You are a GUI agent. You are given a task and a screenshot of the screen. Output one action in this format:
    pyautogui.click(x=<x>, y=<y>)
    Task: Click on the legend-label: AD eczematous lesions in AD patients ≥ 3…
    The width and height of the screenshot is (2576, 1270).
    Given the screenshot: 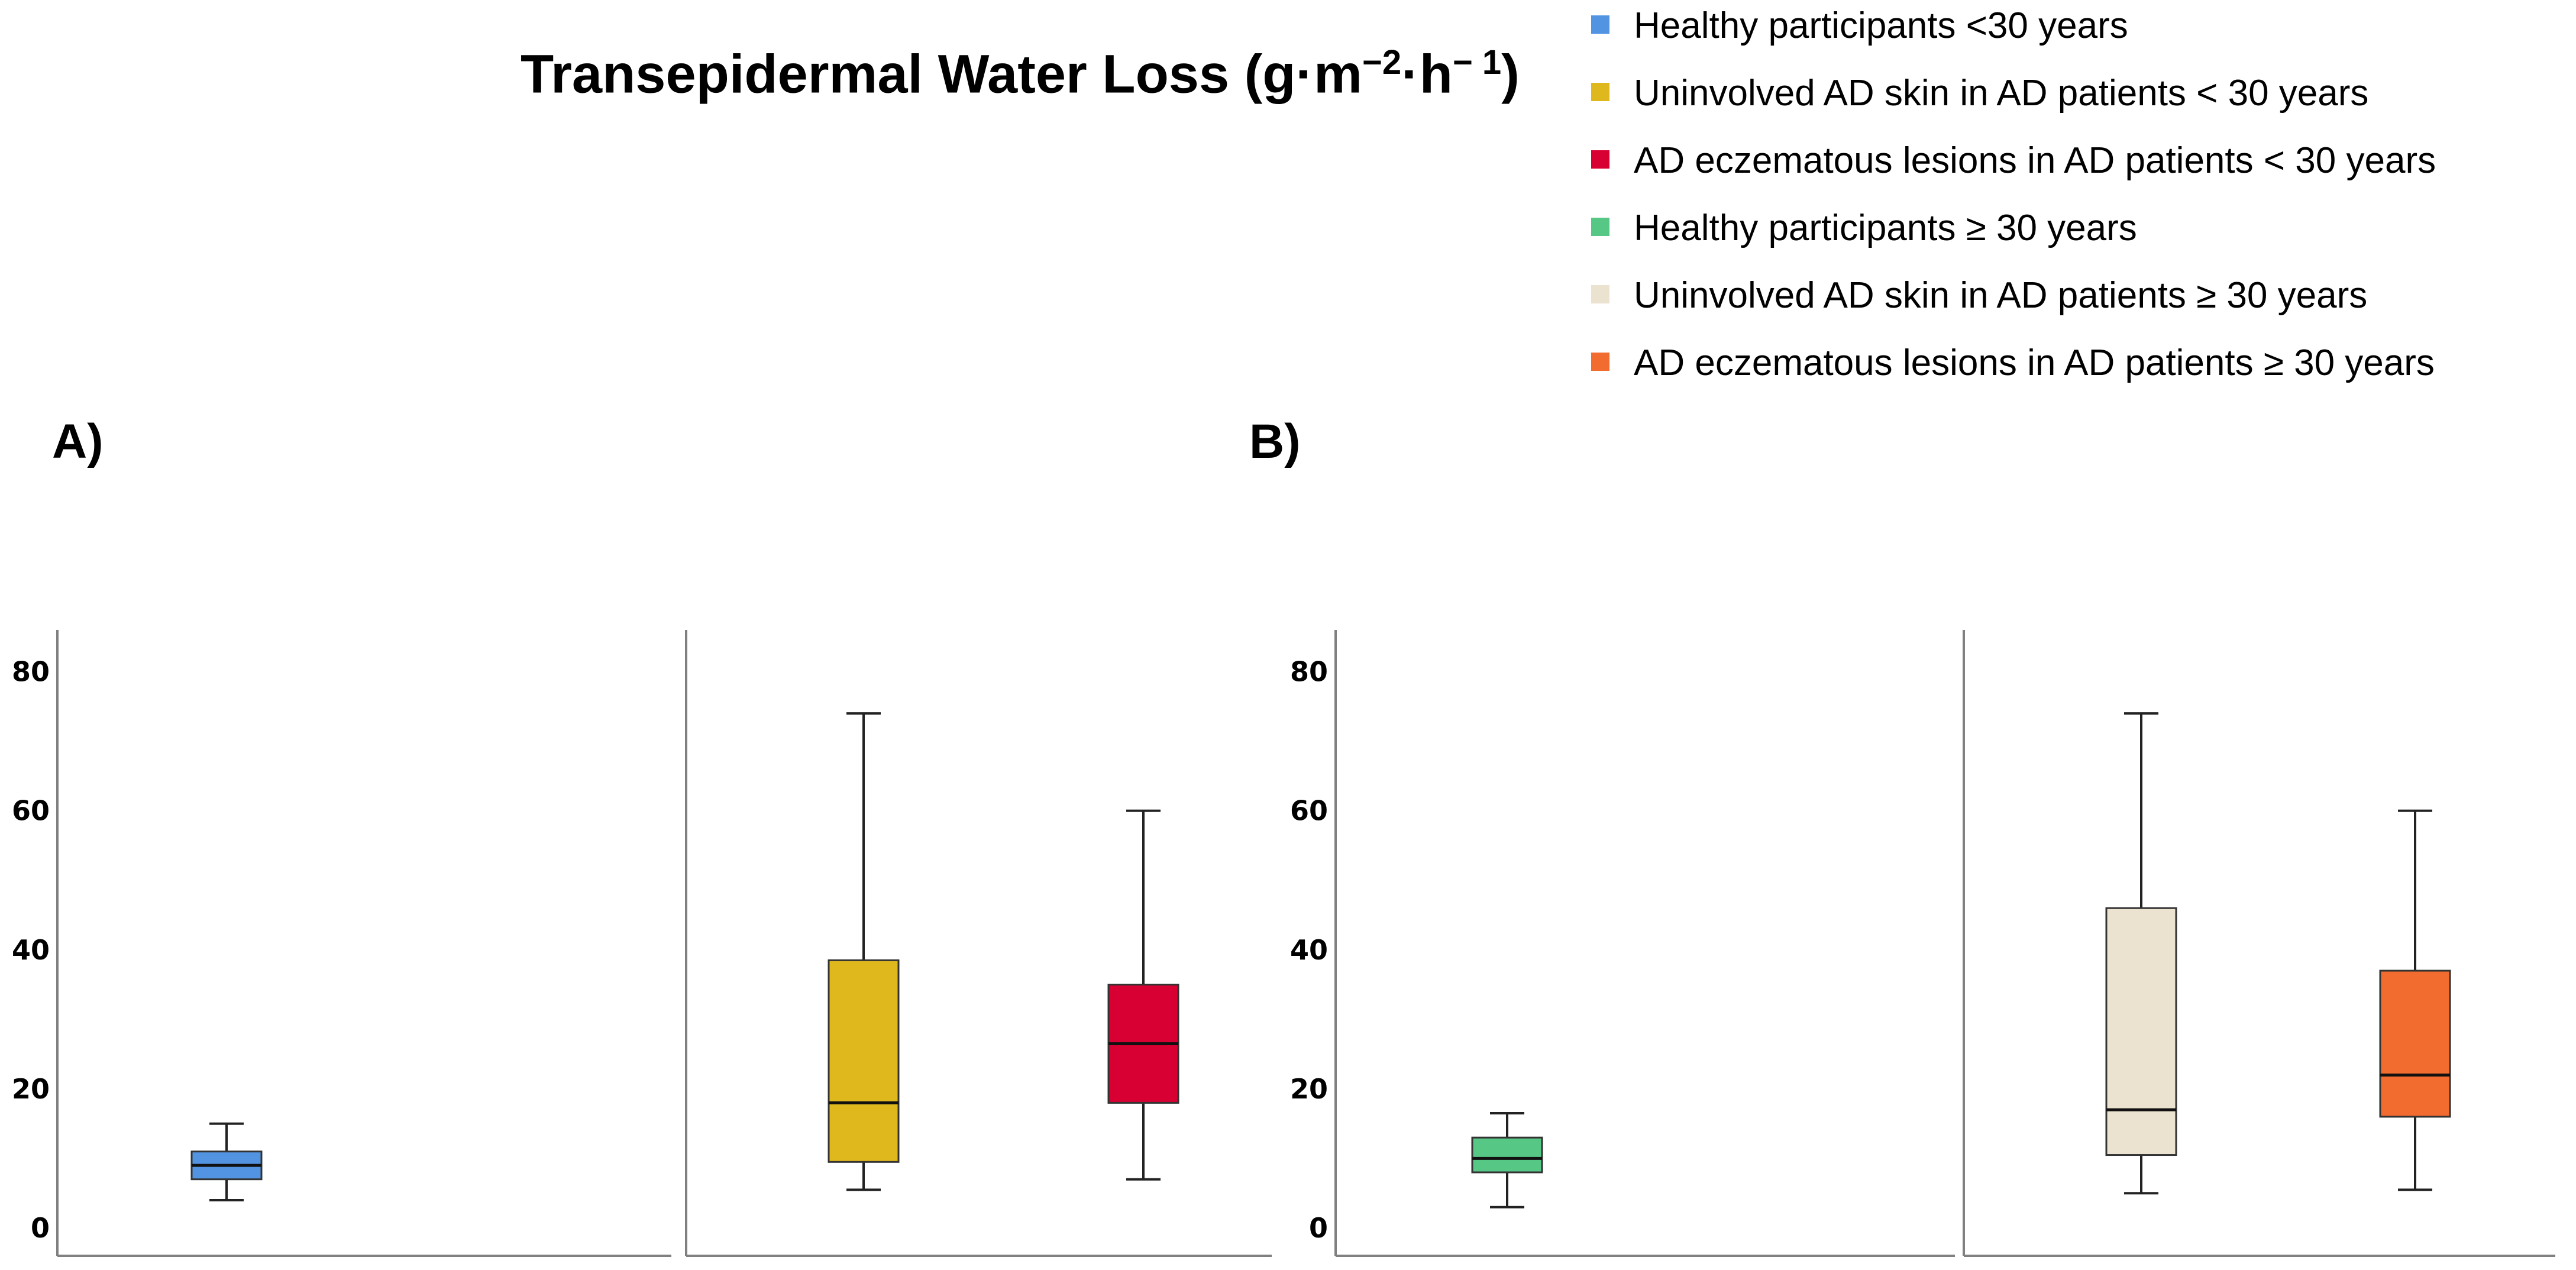 What is the action you would take?
    pyautogui.click(x=2034, y=362)
    